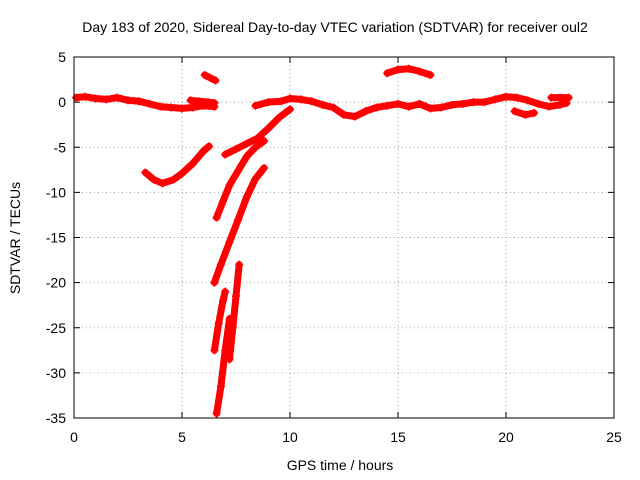  Describe the element at coordinates (56, 283) in the screenshot. I see `y-tick-label: -20` at that location.